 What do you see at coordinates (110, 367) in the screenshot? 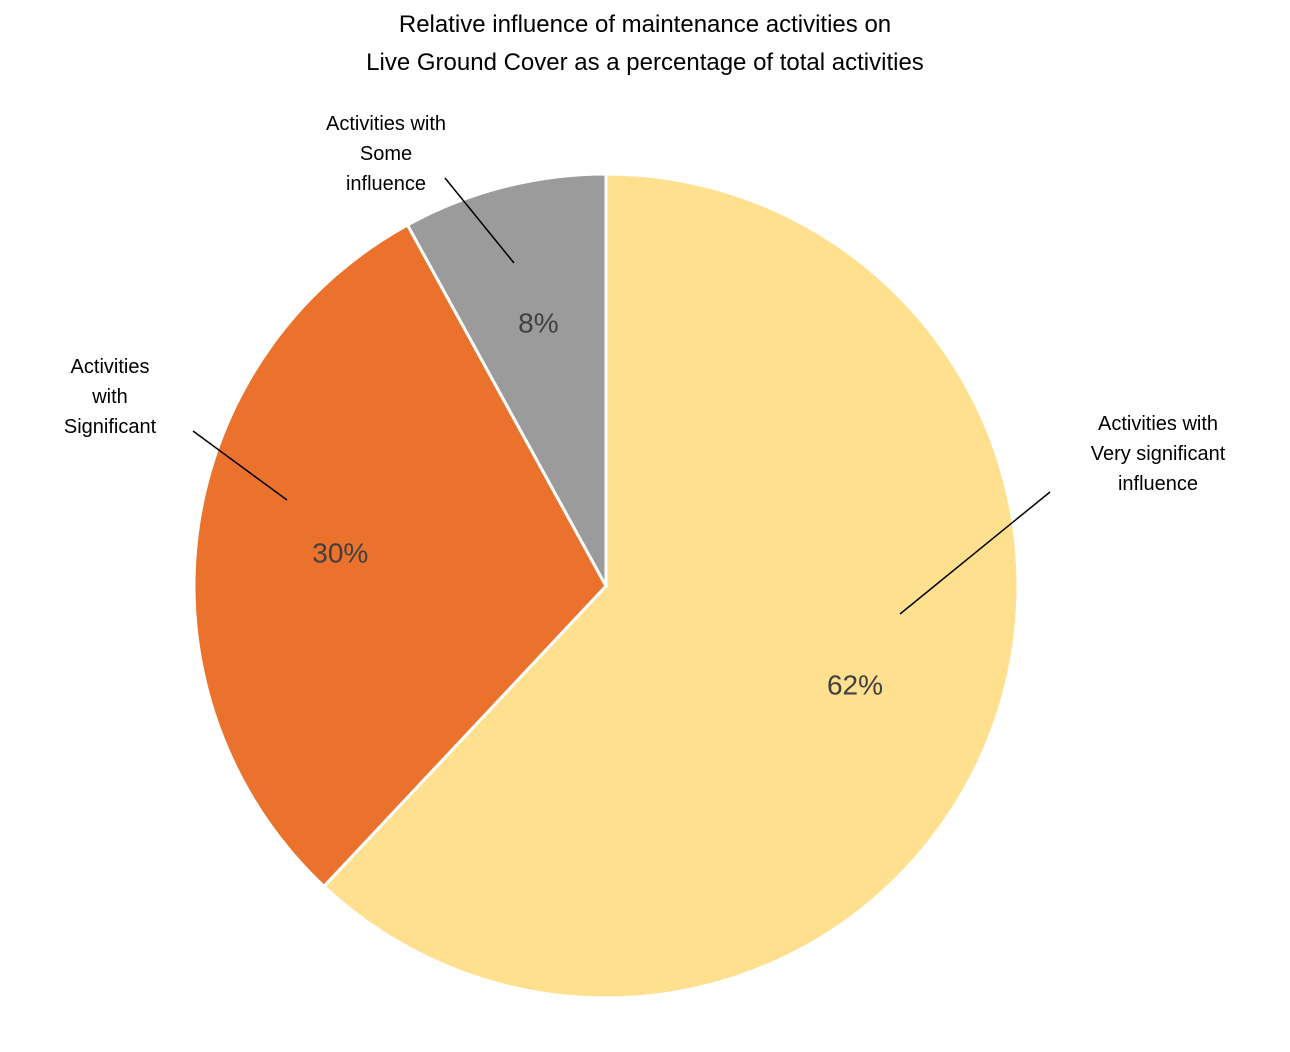
I see `slice-category-label: Activities` at bounding box center [110, 367].